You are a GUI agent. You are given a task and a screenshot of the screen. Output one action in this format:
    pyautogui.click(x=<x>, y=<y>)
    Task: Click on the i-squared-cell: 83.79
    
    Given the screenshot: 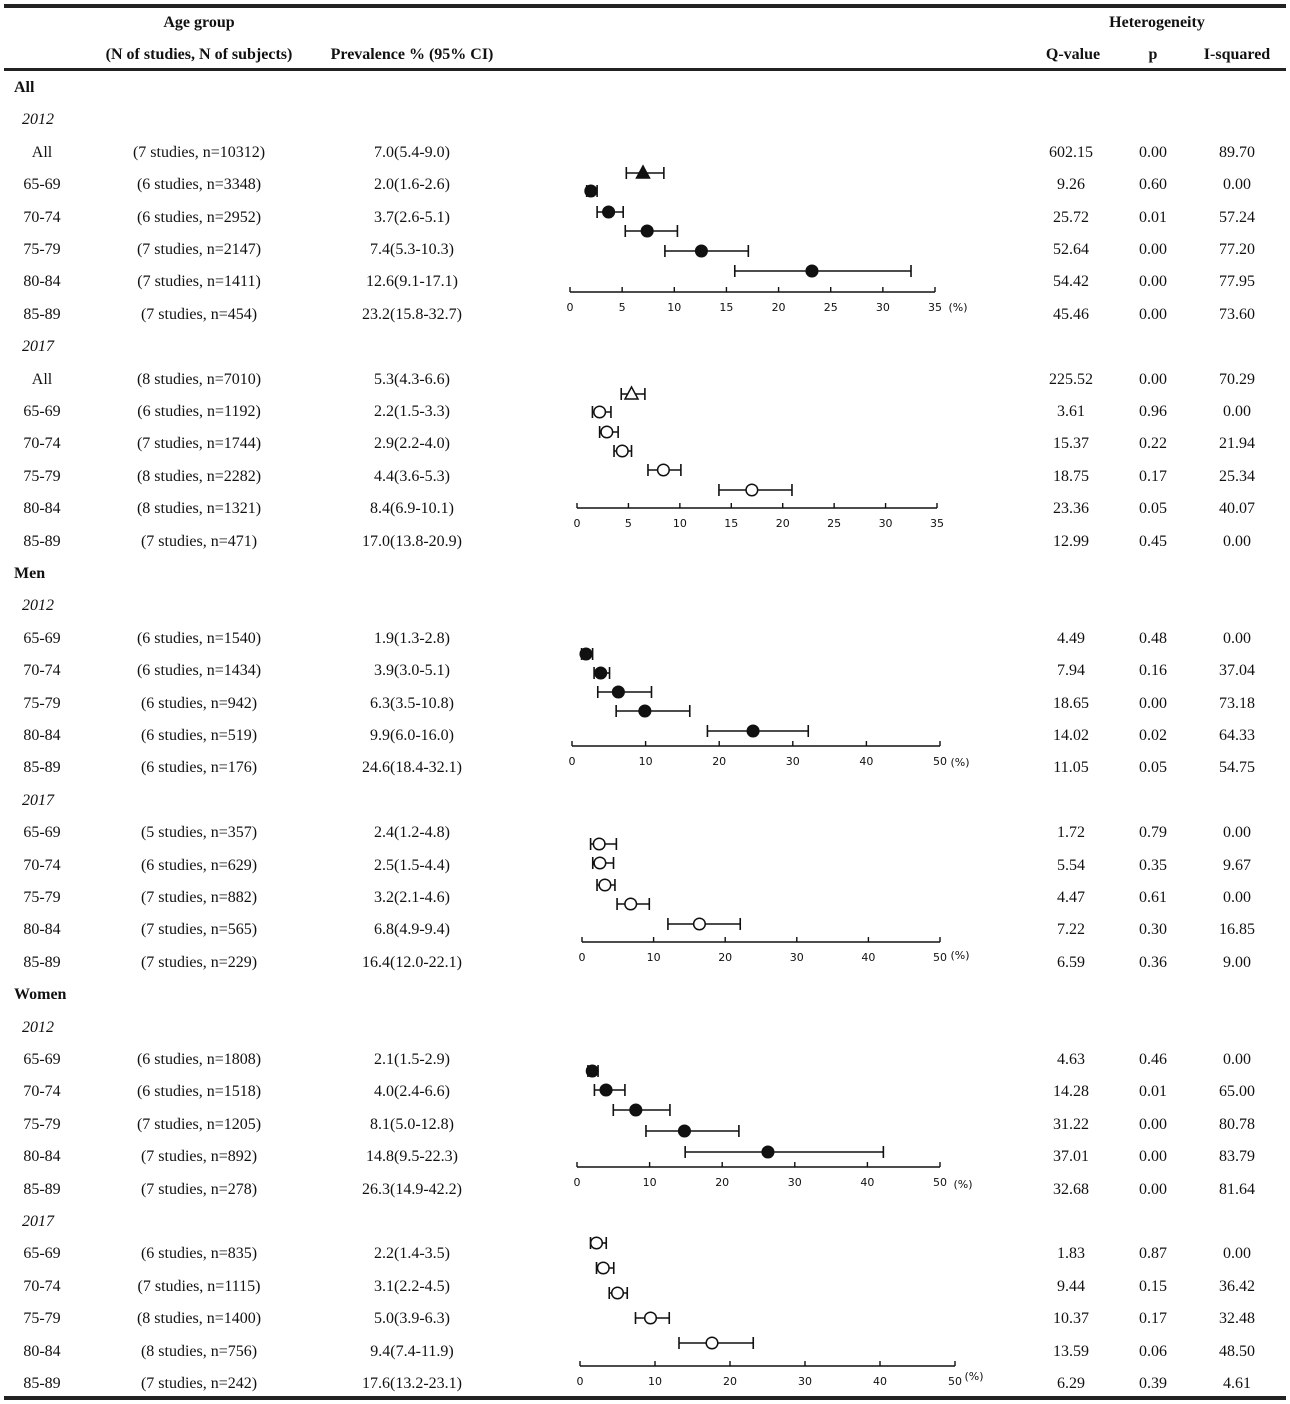 What is the action you would take?
    pyautogui.click(x=1237, y=1157)
    